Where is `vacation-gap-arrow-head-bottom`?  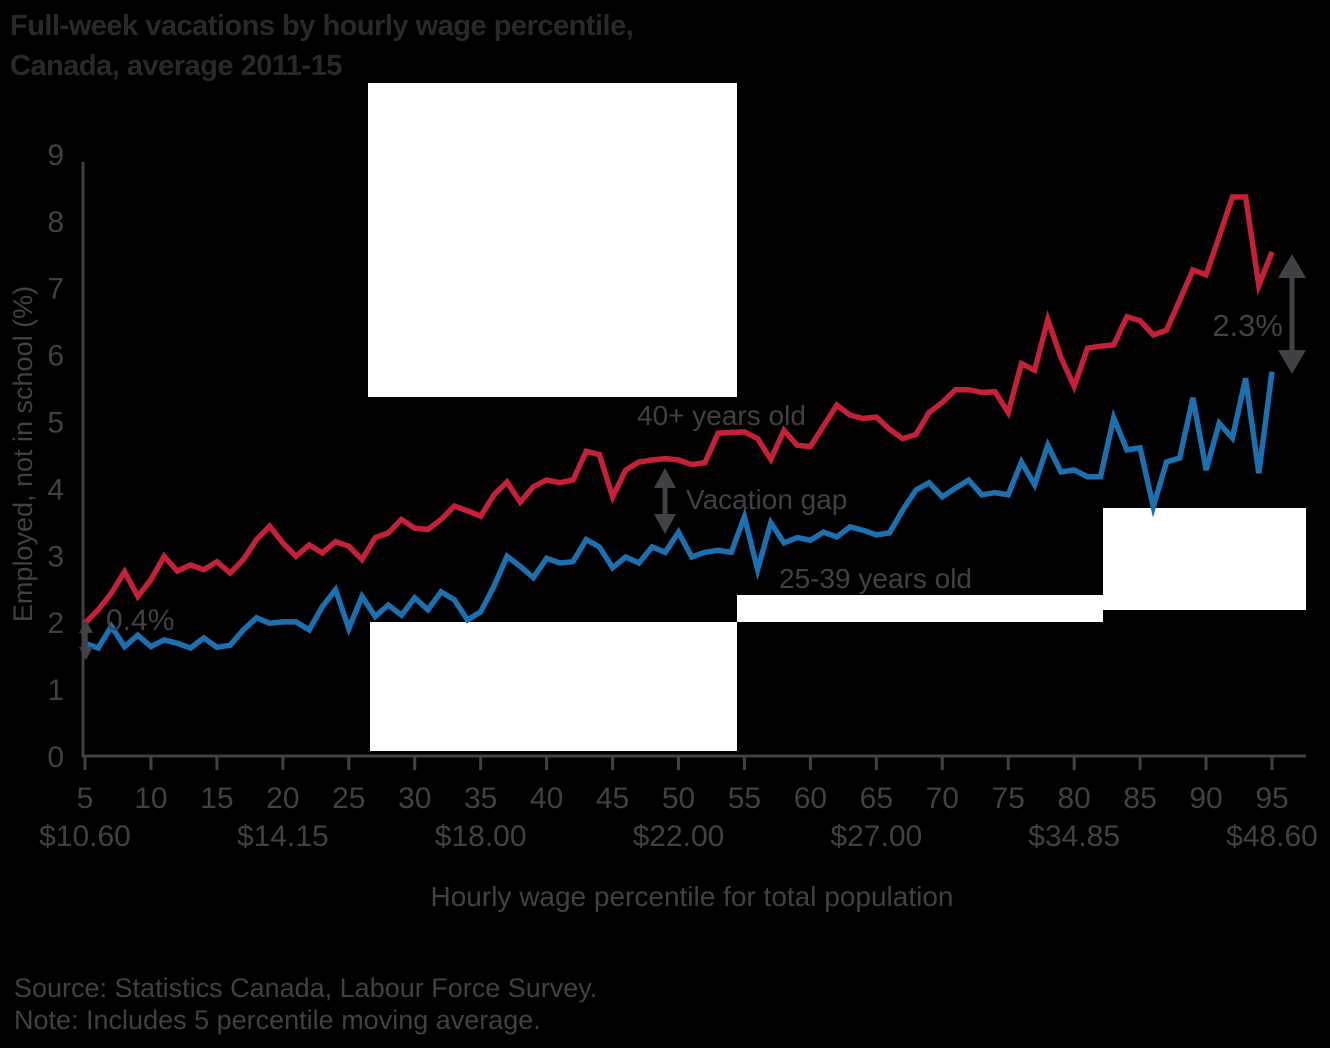 vacation-gap-arrow-head-bottom is located at coordinates (665, 524).